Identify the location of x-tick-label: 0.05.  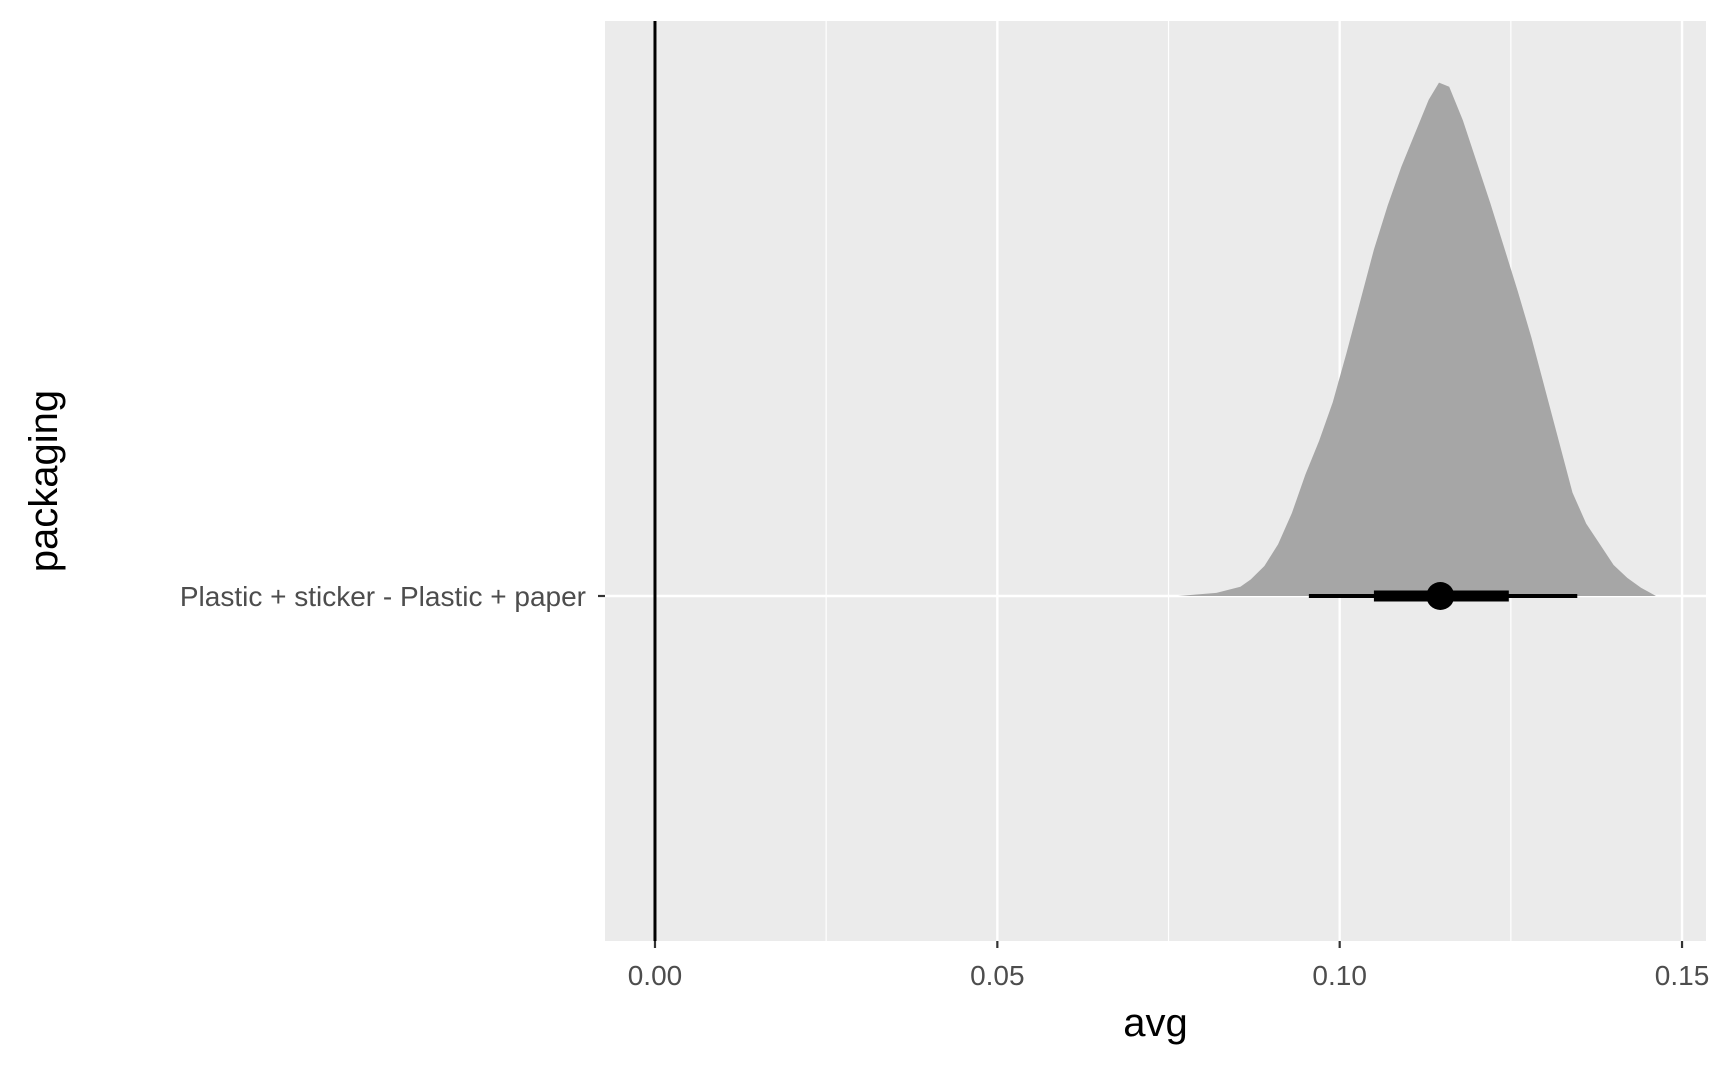
(997, 975).